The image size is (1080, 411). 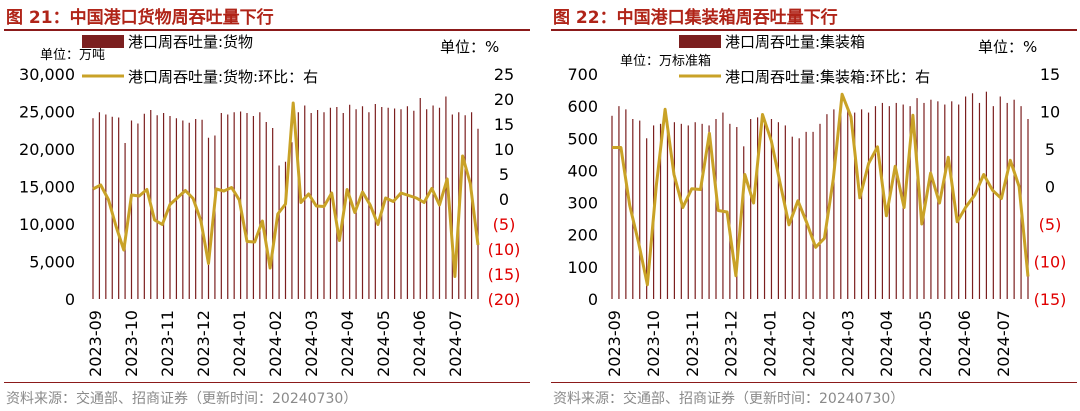 What do you see at coordinates (275, 343) in the screenshot?
I see `x-axis-tick-label: 2024-02` at bounding box center [275, 343].